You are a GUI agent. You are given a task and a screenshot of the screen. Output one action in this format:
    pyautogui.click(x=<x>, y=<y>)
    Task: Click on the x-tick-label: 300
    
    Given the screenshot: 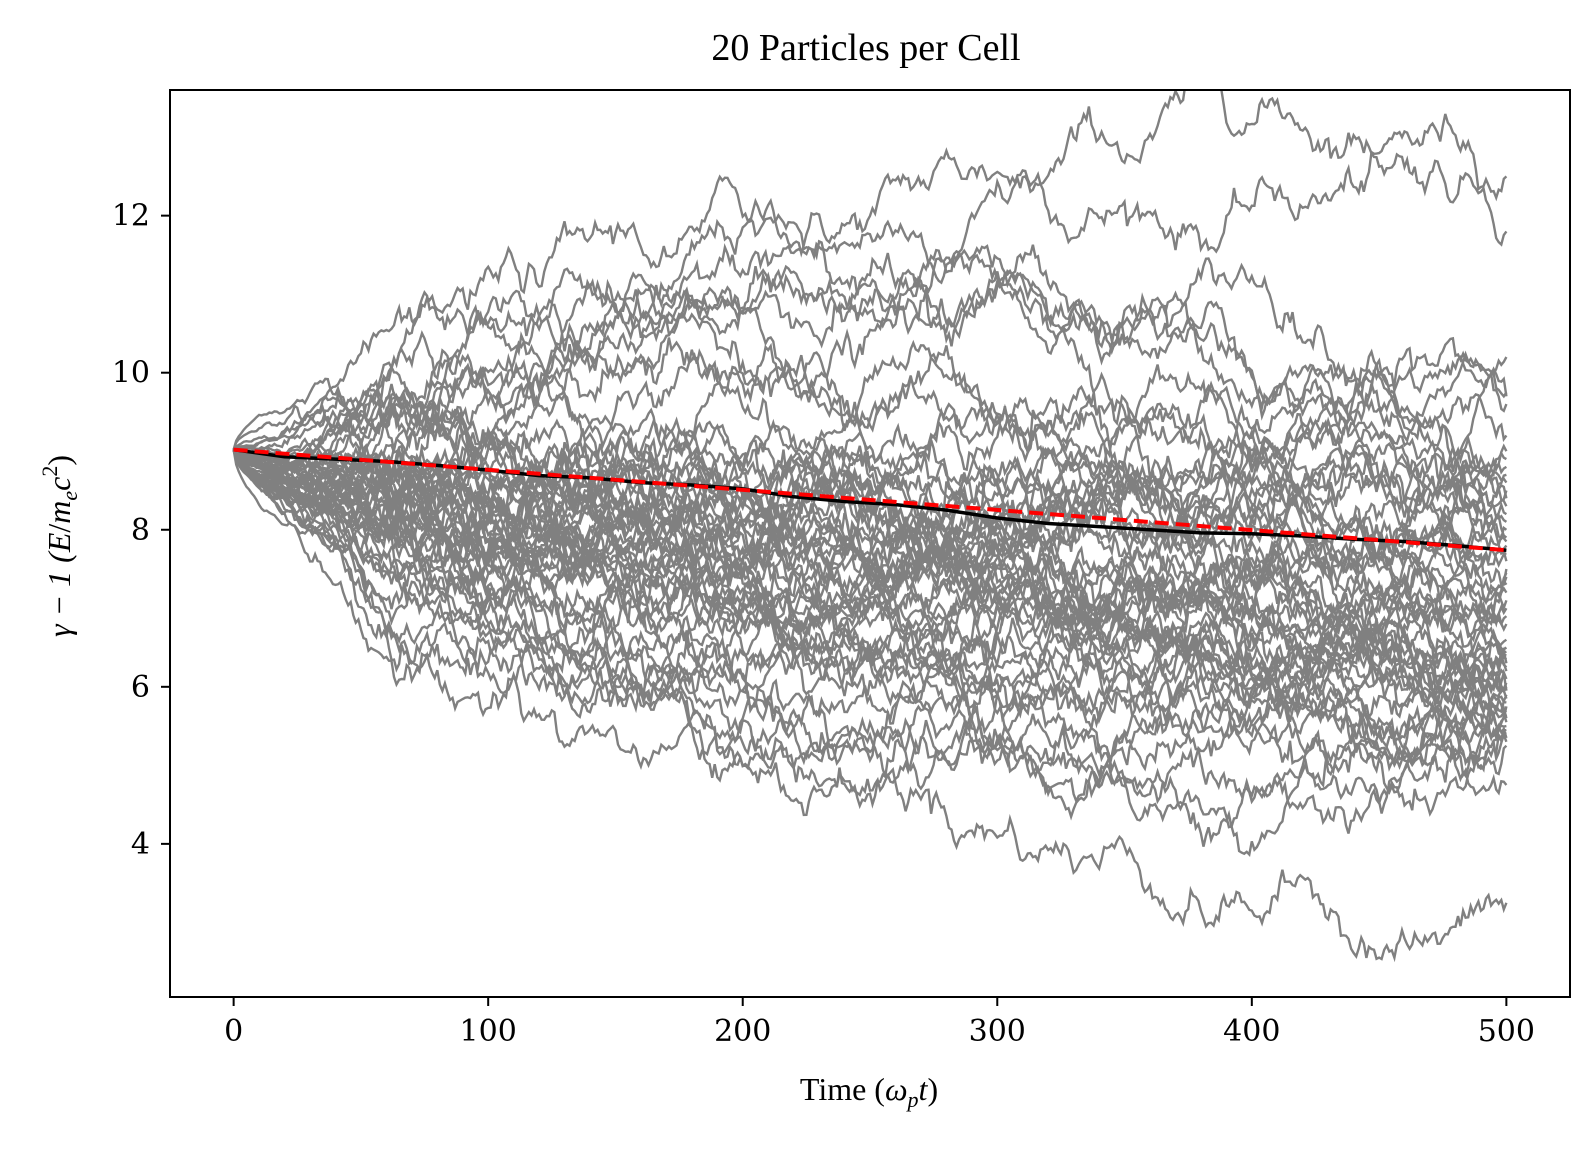 What is the action you would take?
    pyautogui.click(x=997, y=1031)
    